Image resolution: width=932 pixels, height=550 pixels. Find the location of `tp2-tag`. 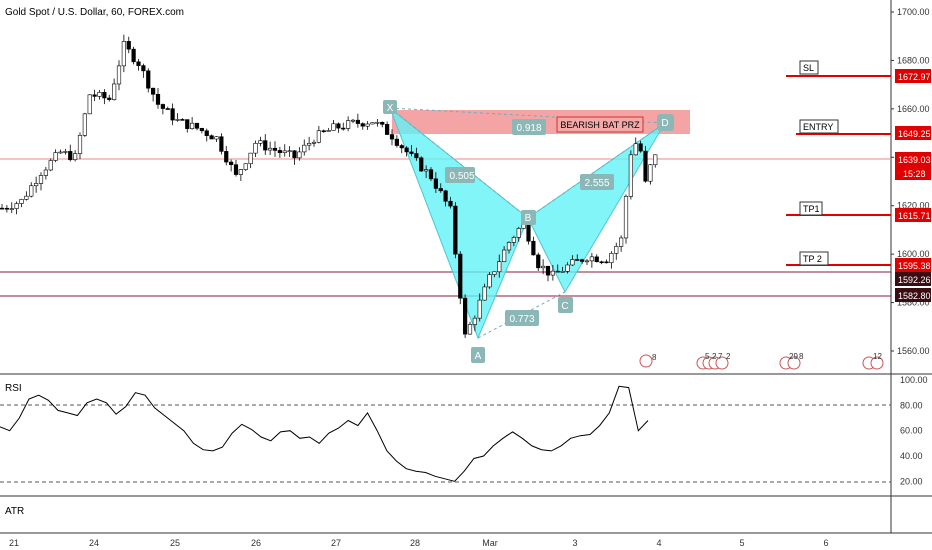

tp2-tag is located at coordinates (814, 258).